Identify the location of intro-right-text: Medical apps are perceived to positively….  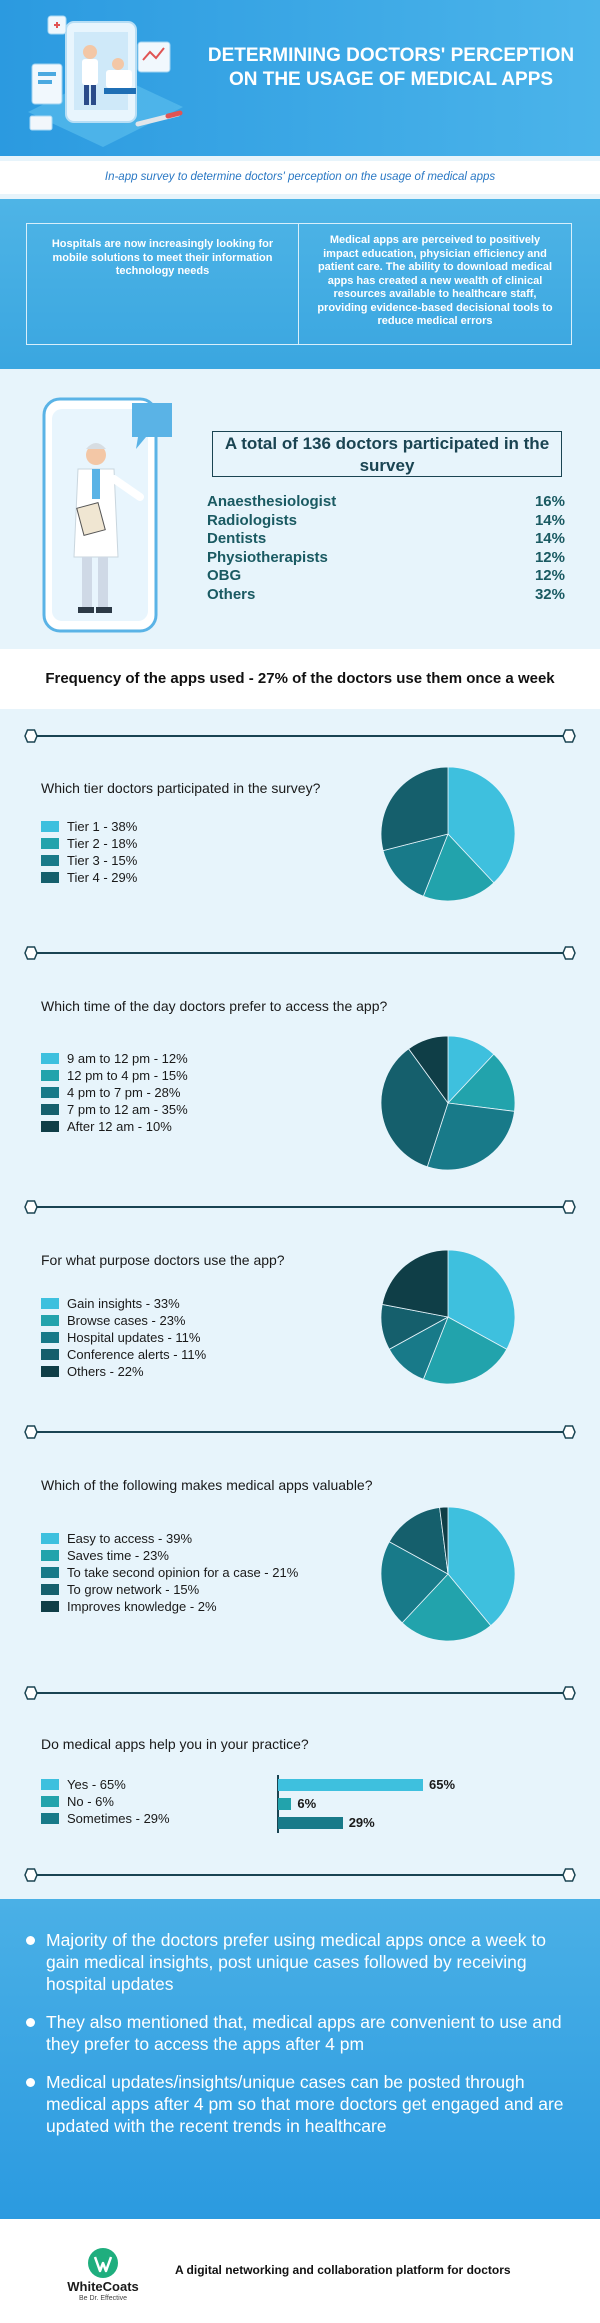
(435, 280).